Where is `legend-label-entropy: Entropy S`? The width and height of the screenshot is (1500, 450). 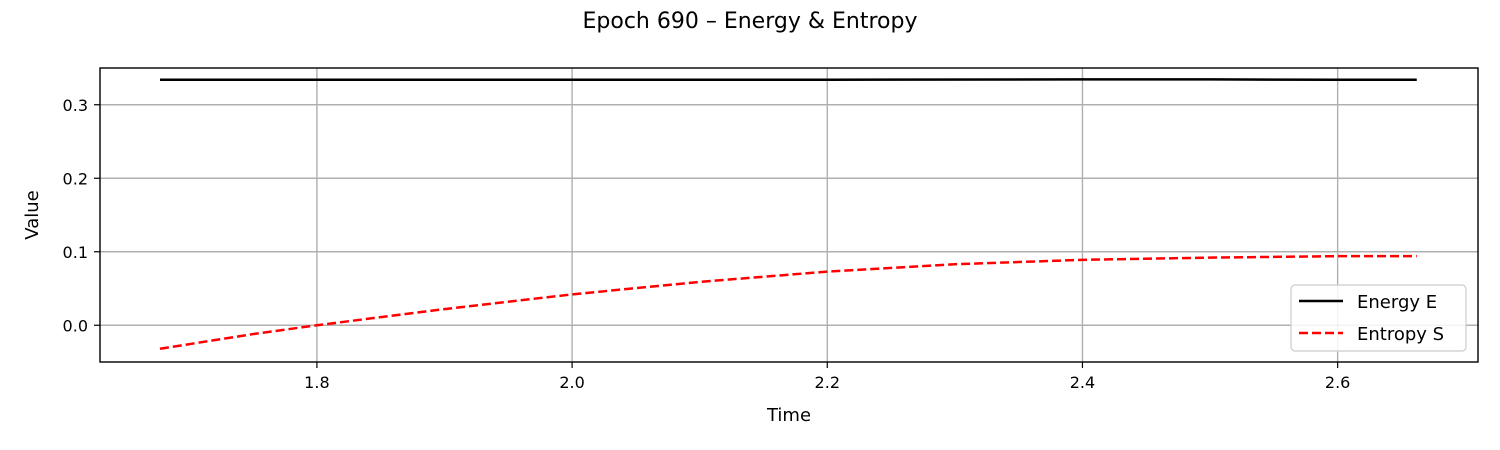
legend-label-entropy: Entropy S is located at coordinates (1400, 334).